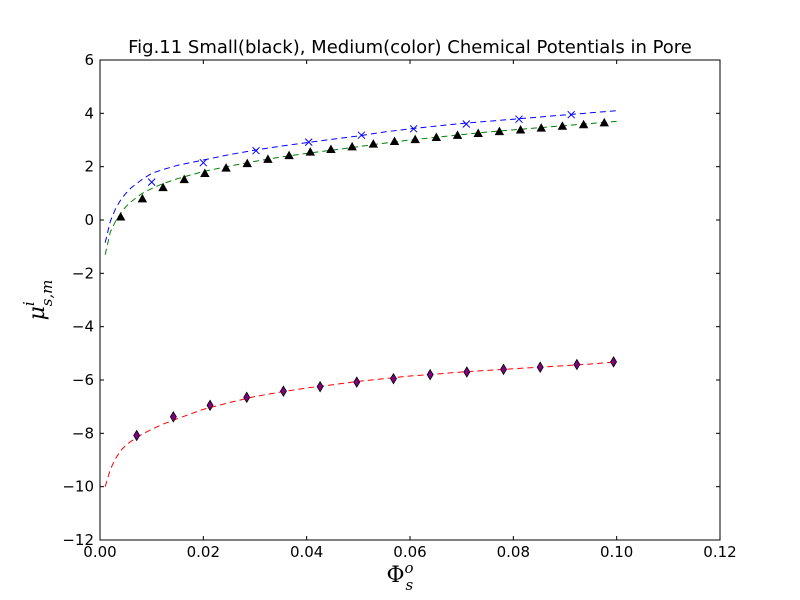 The height and width of the screenshot is (600, 800). Describe the element at coordinates (78, 540) in the screenshot. I see `y-tick-label: −12` at that location.